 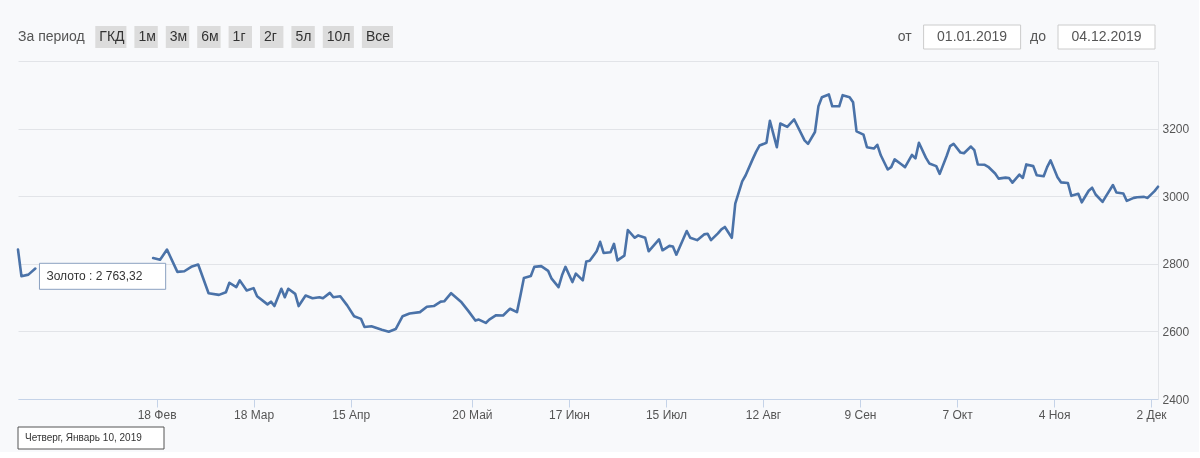 What do you see at coordinates (254, 414) in the screenshot?
I see `x-tick-label: 18 Мар` at bounding box center [254, 414].